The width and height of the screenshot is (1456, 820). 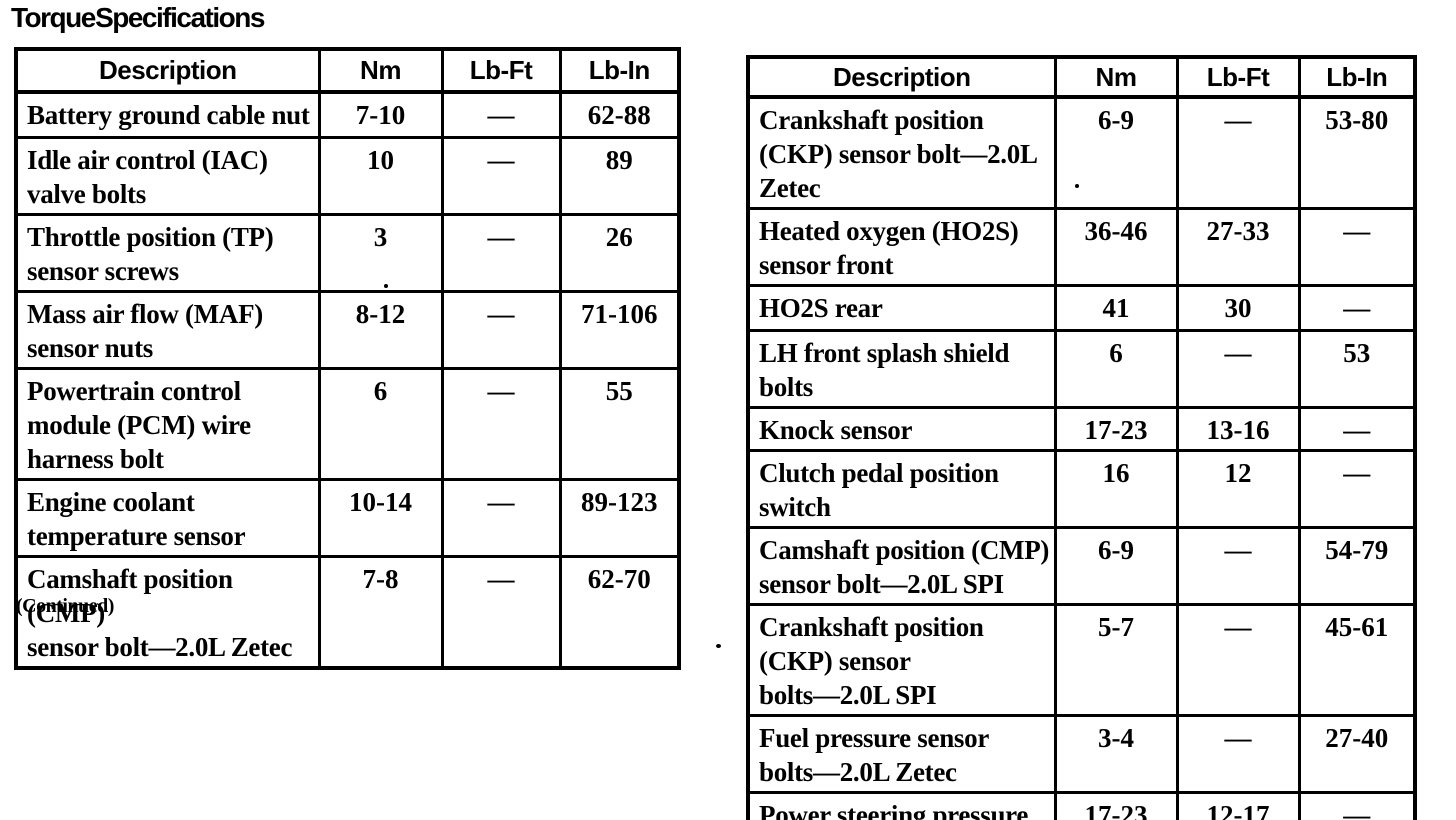 What do you see at coordinates (619, 329) in the screenshot?
I see `value-cell: 71-106` at bounding box center [619, 329].